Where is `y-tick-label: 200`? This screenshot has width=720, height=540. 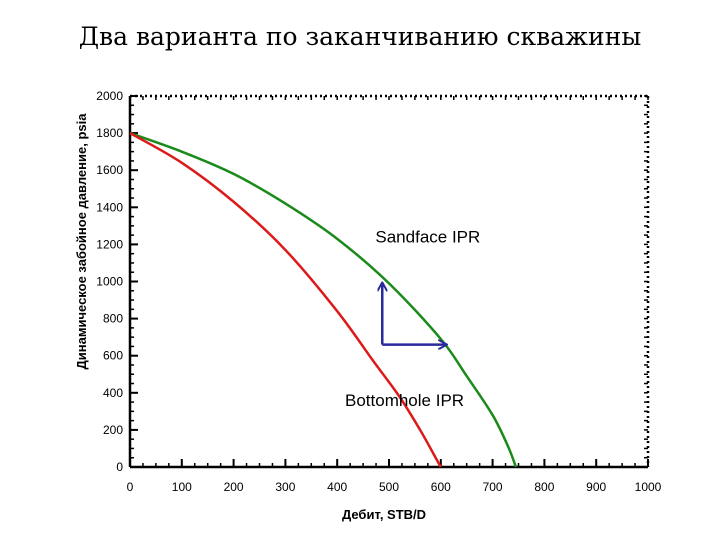 y-tick-label: 200 is located at coordinates (113, 430).